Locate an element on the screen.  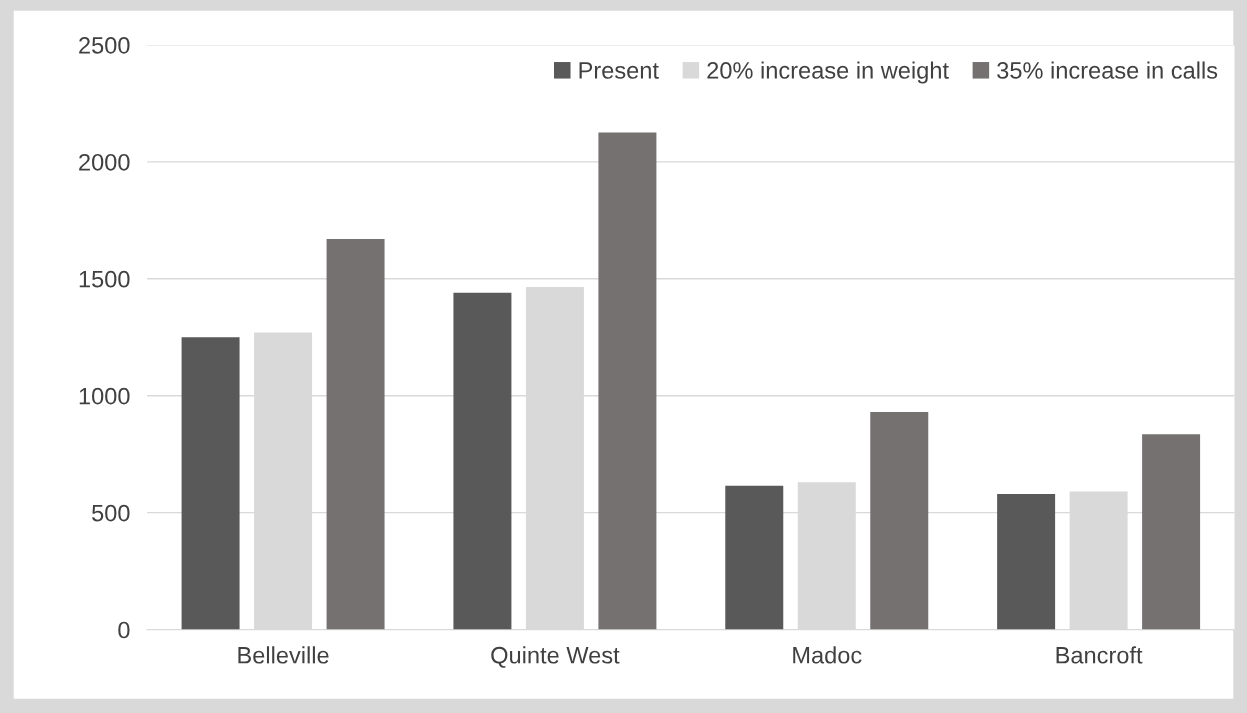
y-tick-label: 0 is located at coordinates (124, 630).